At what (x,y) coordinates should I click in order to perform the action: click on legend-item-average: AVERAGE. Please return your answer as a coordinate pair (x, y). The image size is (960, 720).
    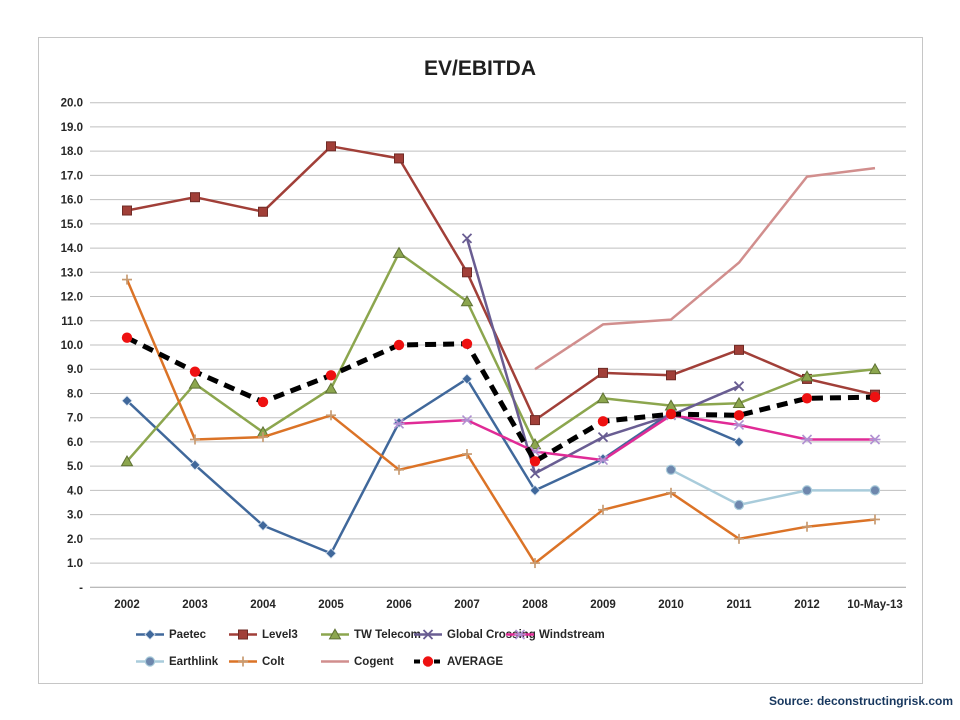
    Looking at the image, I should click on (458, 661).